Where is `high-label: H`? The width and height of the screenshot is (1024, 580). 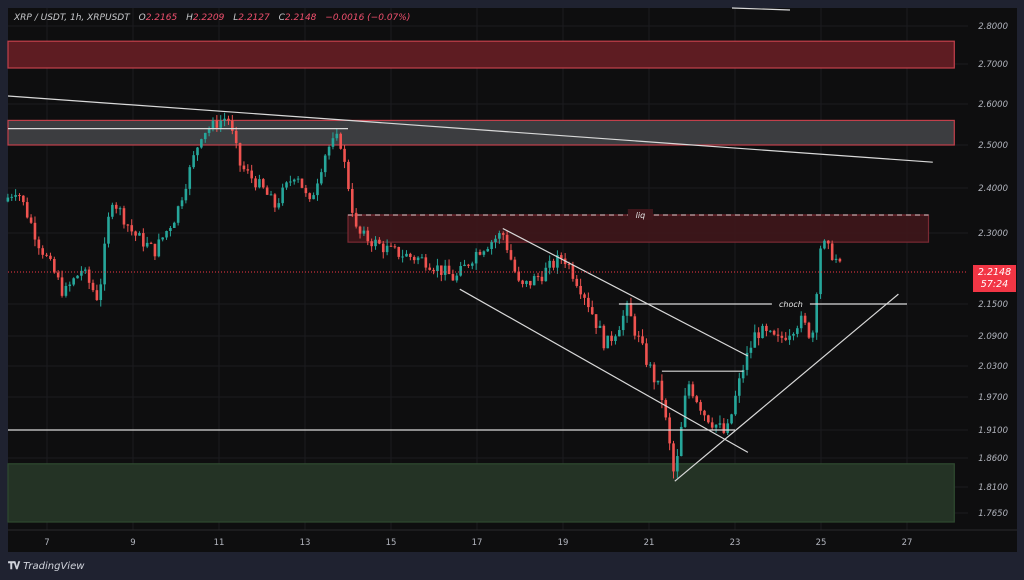
high-label: H is located at coordinates (189, 18).